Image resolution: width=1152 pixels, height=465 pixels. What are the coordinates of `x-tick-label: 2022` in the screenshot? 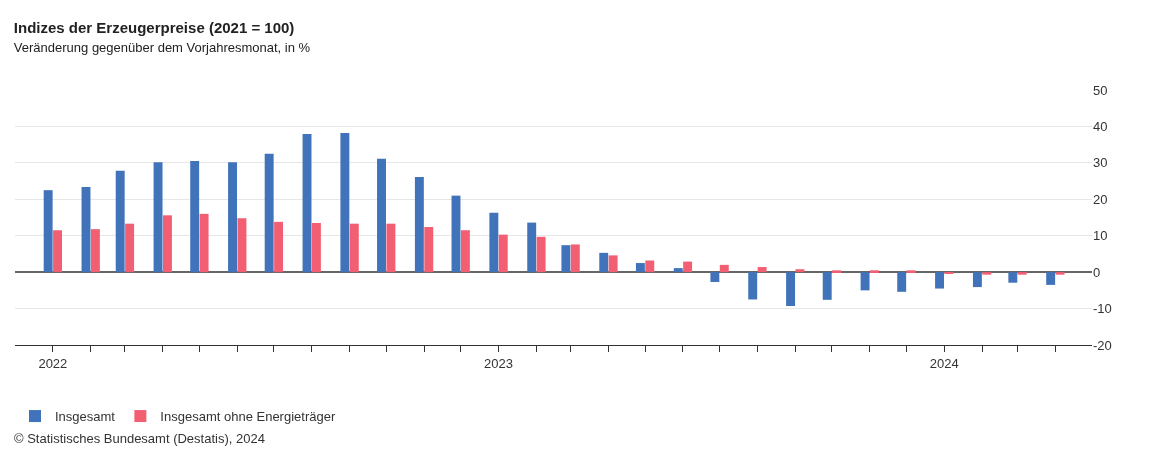 It's located at (53, 363).